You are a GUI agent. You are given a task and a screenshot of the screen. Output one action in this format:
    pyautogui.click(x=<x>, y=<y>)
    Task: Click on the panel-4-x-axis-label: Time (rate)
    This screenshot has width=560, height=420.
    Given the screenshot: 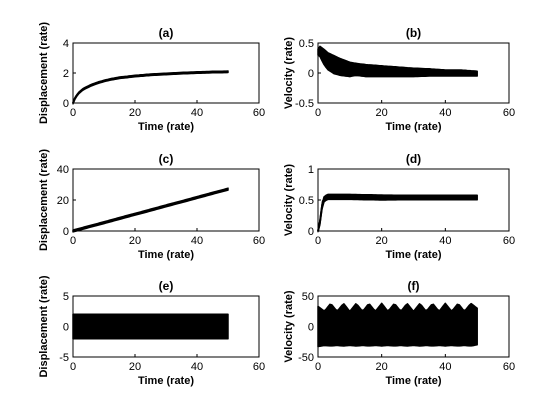 What is the action you would take?
    pyautogui.click(x=413, y=255)
    